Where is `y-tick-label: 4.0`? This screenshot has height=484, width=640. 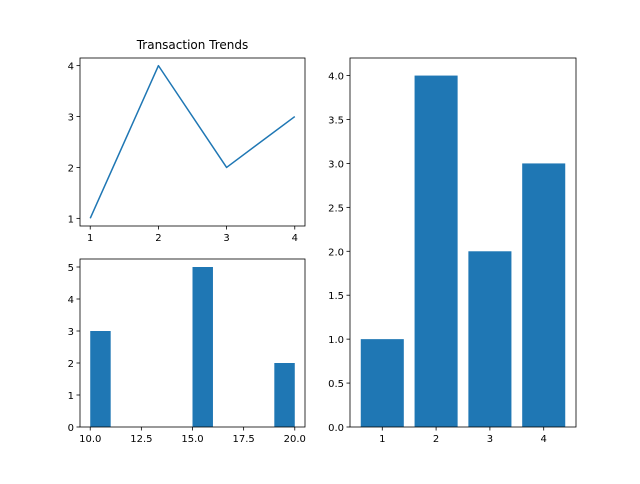 y-tick-label: 4.0 is located at coordinates (336, 77).